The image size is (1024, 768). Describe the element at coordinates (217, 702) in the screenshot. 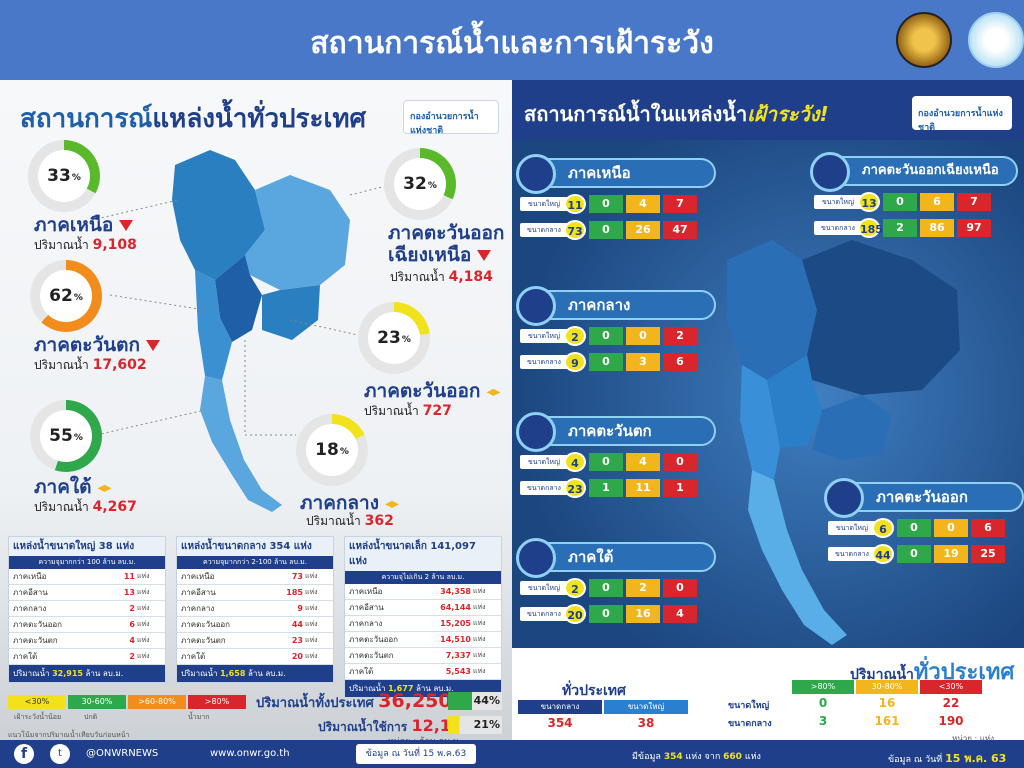

I see `legend-veryhigh: >80%` at that location.